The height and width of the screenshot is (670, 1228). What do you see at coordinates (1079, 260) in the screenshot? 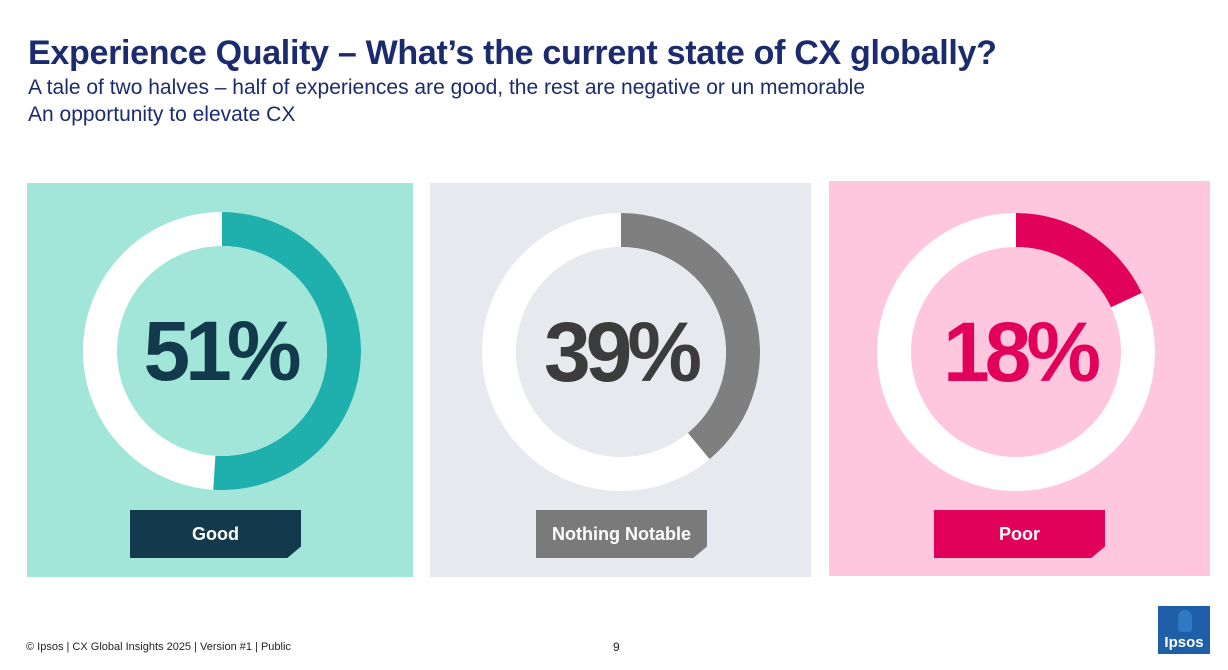
I see `donut-arc-poor` at bounding box center [1079, 260].